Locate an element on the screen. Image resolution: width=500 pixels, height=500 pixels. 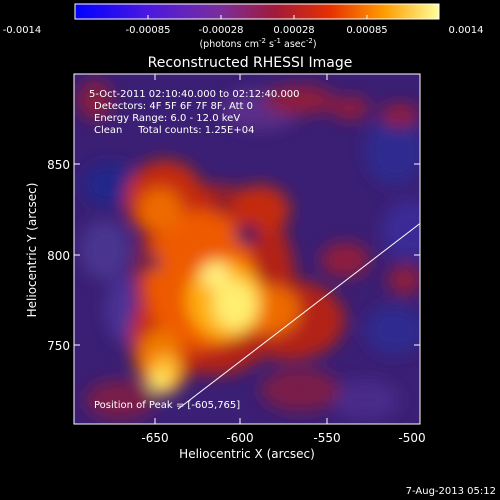
x-tick-label: -600 is located at coordinates (239, 438).